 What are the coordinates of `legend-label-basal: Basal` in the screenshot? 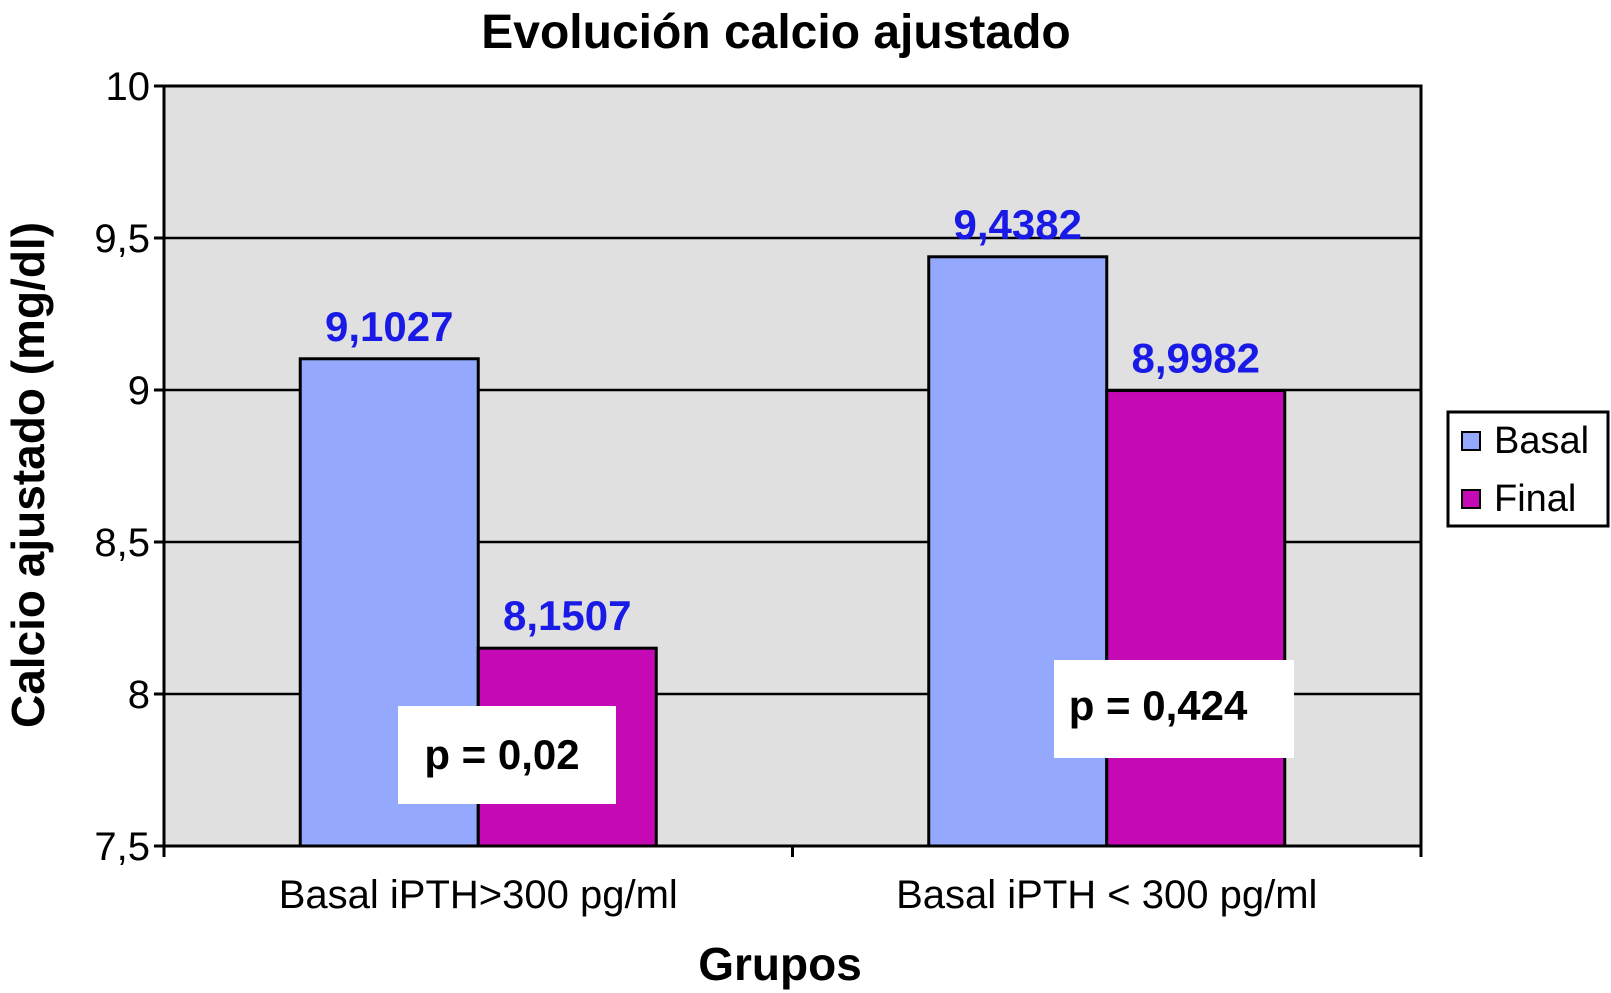 It's located at (1541, 441).